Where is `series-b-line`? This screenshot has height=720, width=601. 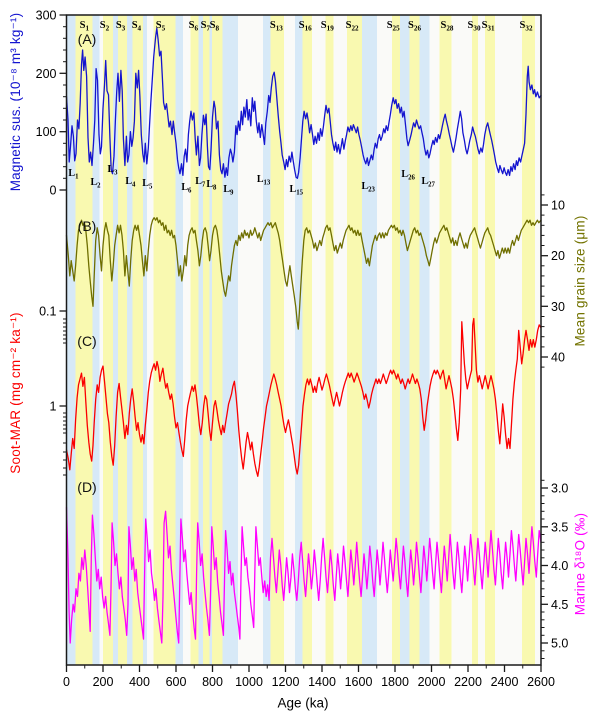 series-b-line is located at coordinates (303, 273).